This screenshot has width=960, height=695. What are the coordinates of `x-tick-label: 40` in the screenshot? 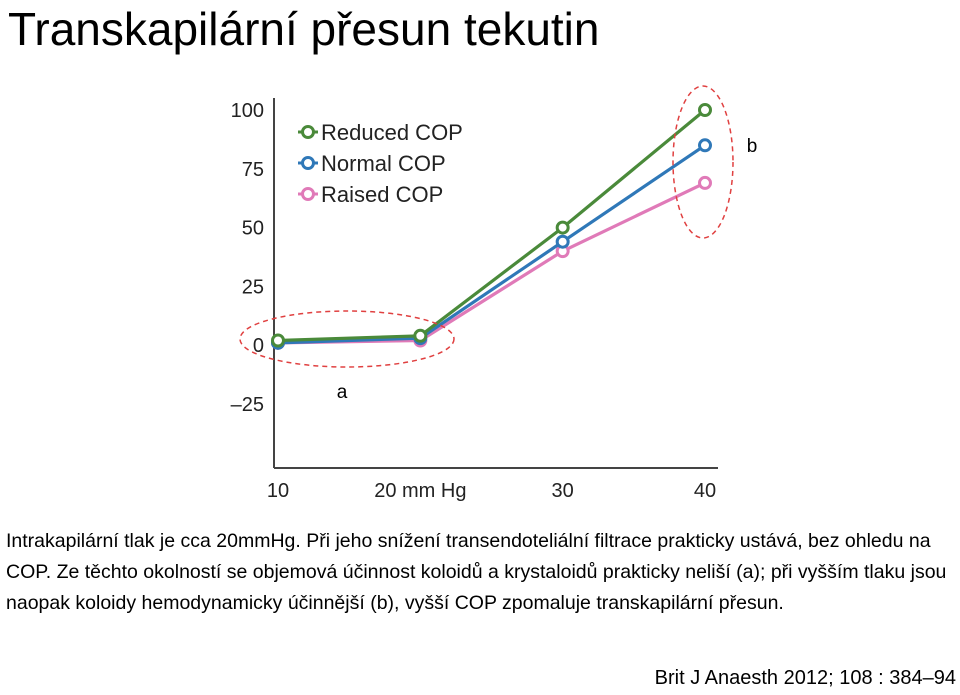 It's located at (705, 491).